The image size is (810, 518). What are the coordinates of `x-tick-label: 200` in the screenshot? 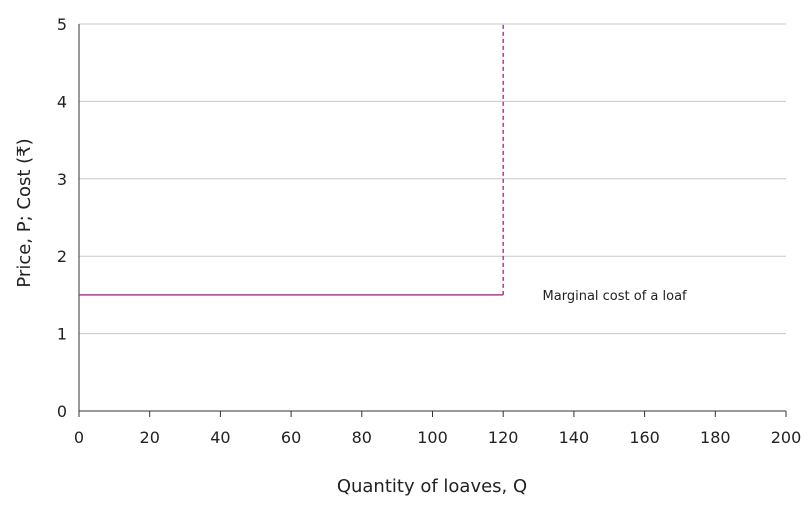 It's located at (786, 437).